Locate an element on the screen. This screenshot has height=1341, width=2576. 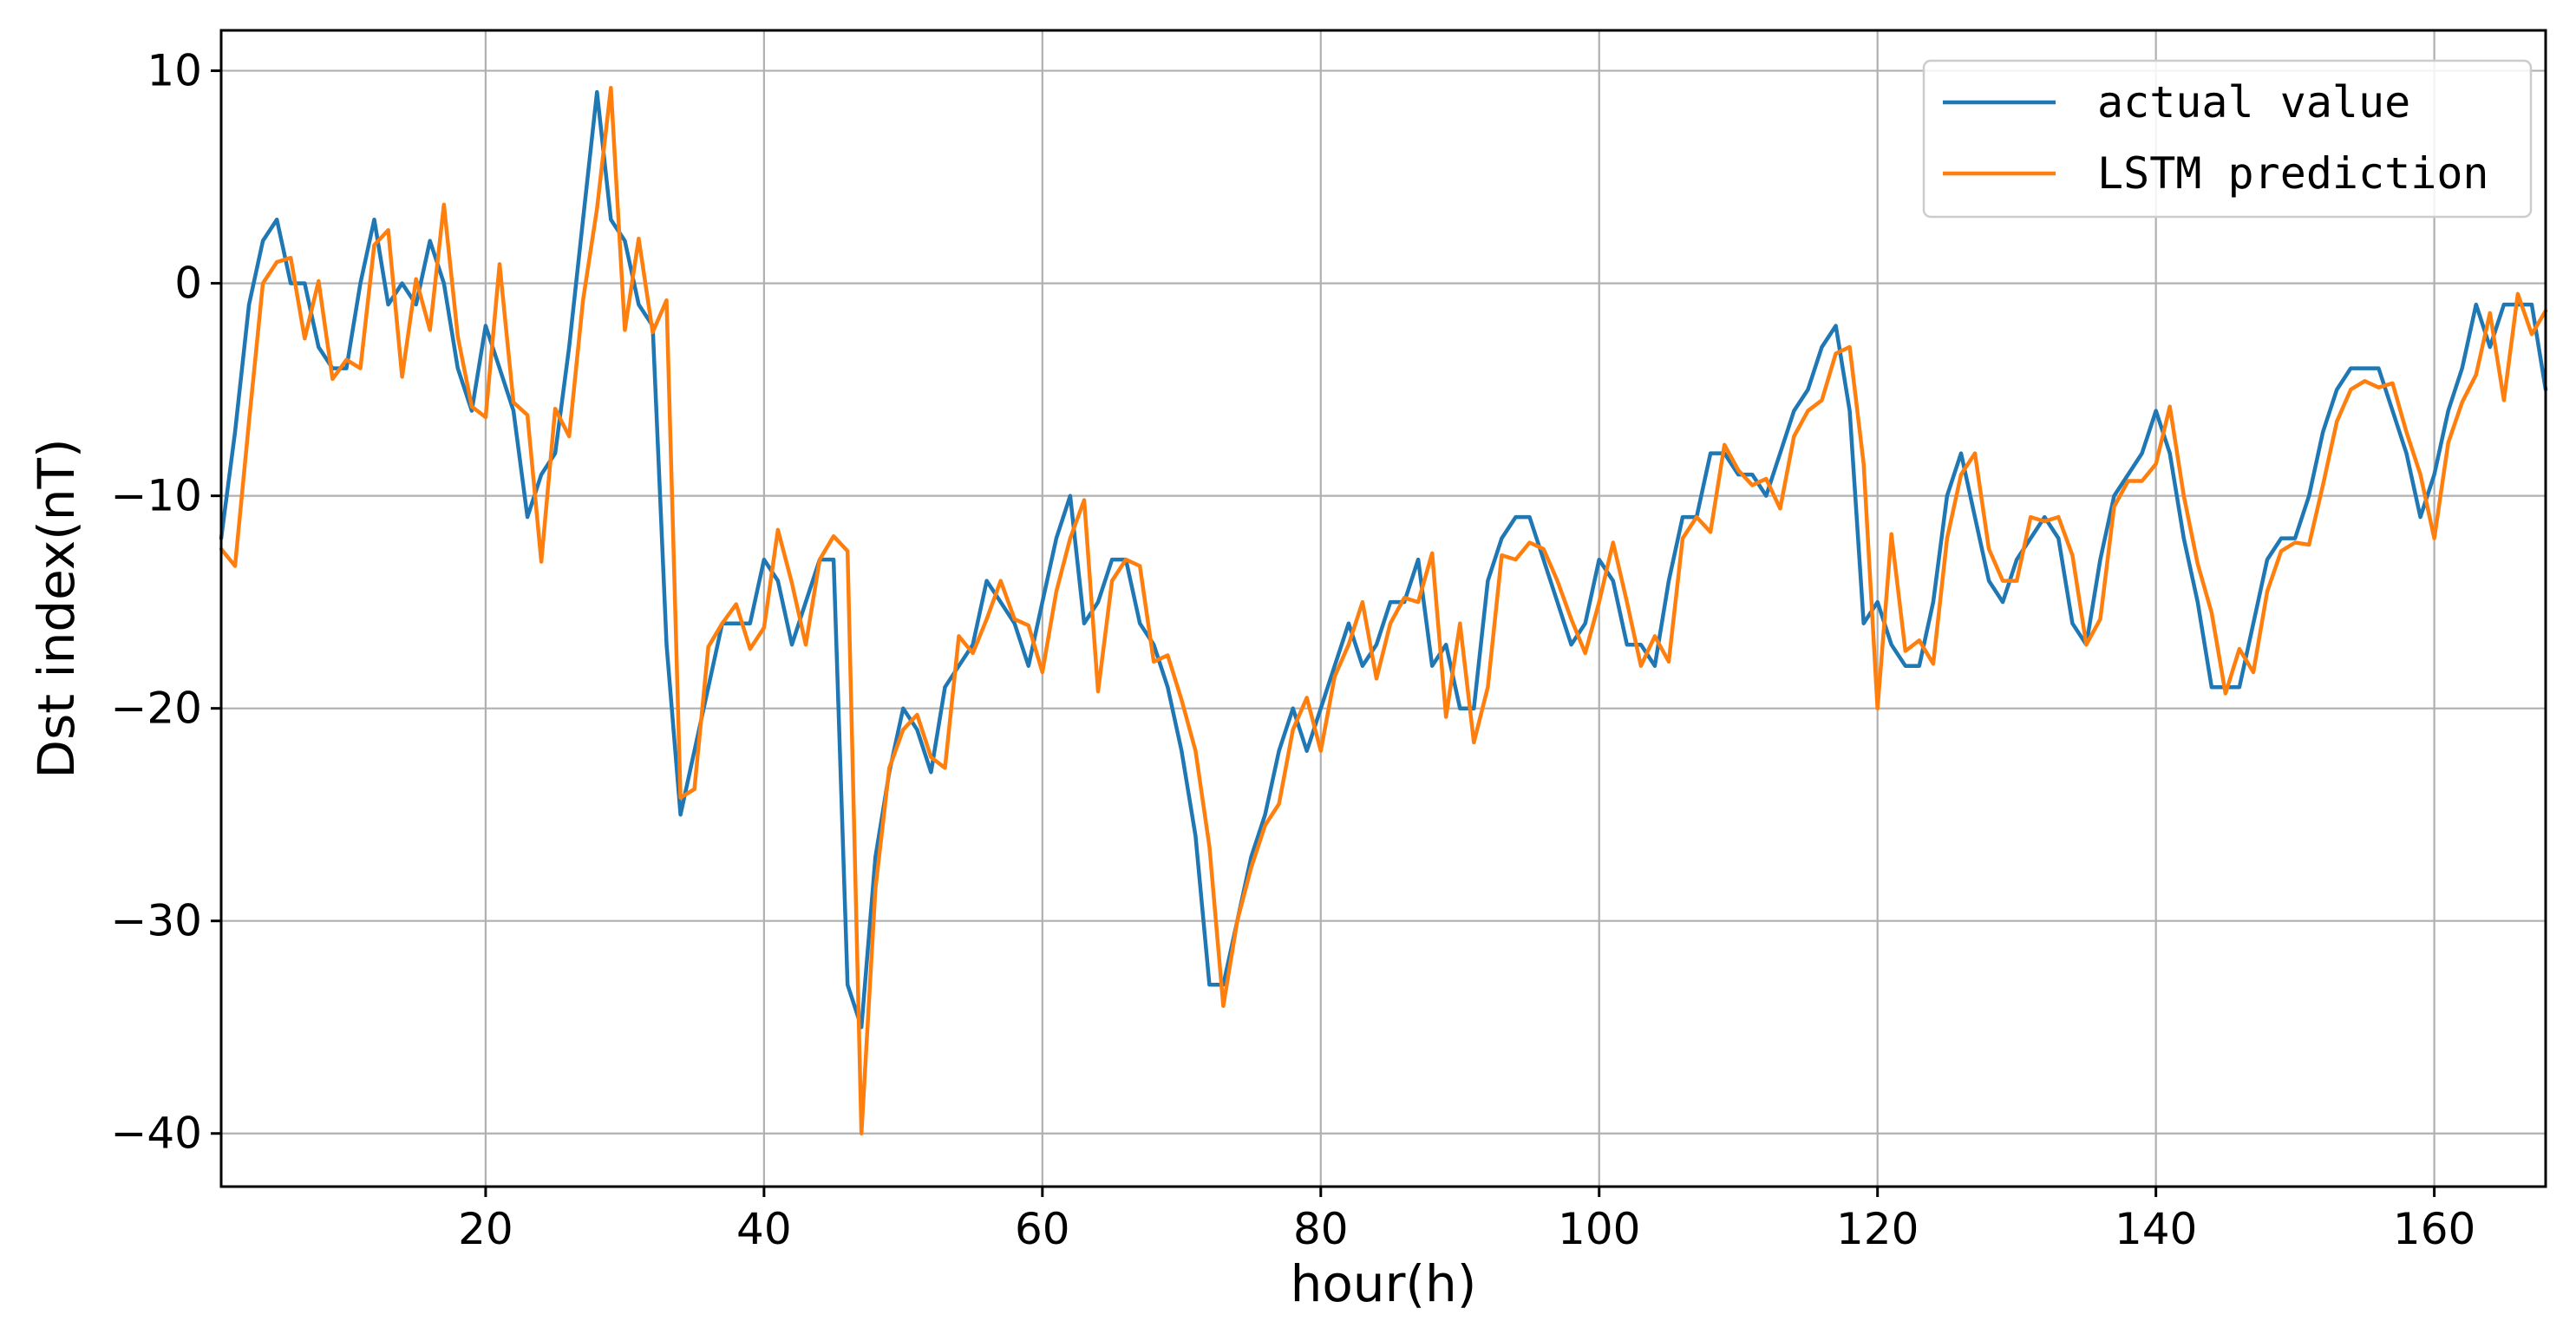
legend: actual value LSTM prediction is located at coordinates (2227, 139).